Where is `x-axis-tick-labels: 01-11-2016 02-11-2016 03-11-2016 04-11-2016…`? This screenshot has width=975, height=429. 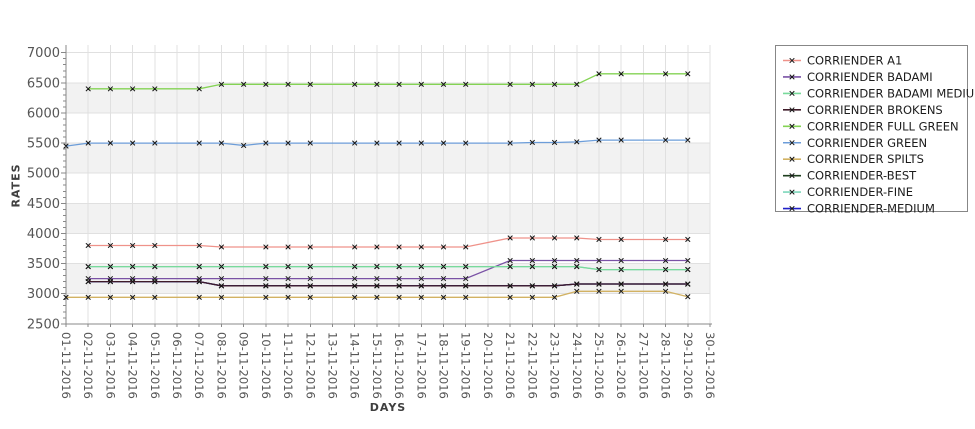
x-axis-tick-labels: 01-11-2016 02-11-2016 03-11-2016 04-11-2016… is located at coordinates (388, 365).